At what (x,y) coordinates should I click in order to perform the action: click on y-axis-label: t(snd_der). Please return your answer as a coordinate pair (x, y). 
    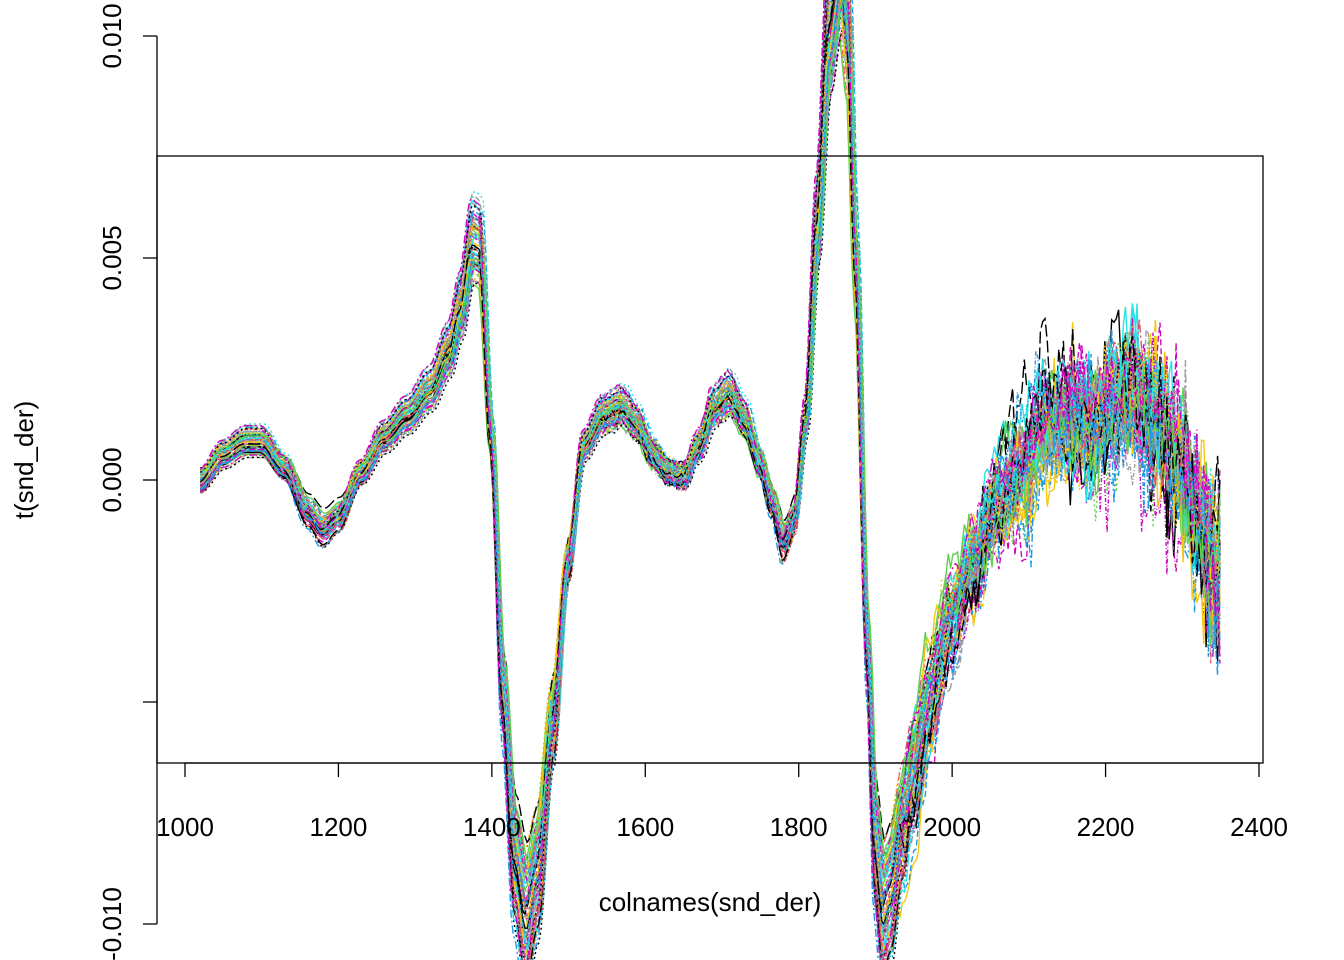
    Looking at the image, I should click on (24, 460).